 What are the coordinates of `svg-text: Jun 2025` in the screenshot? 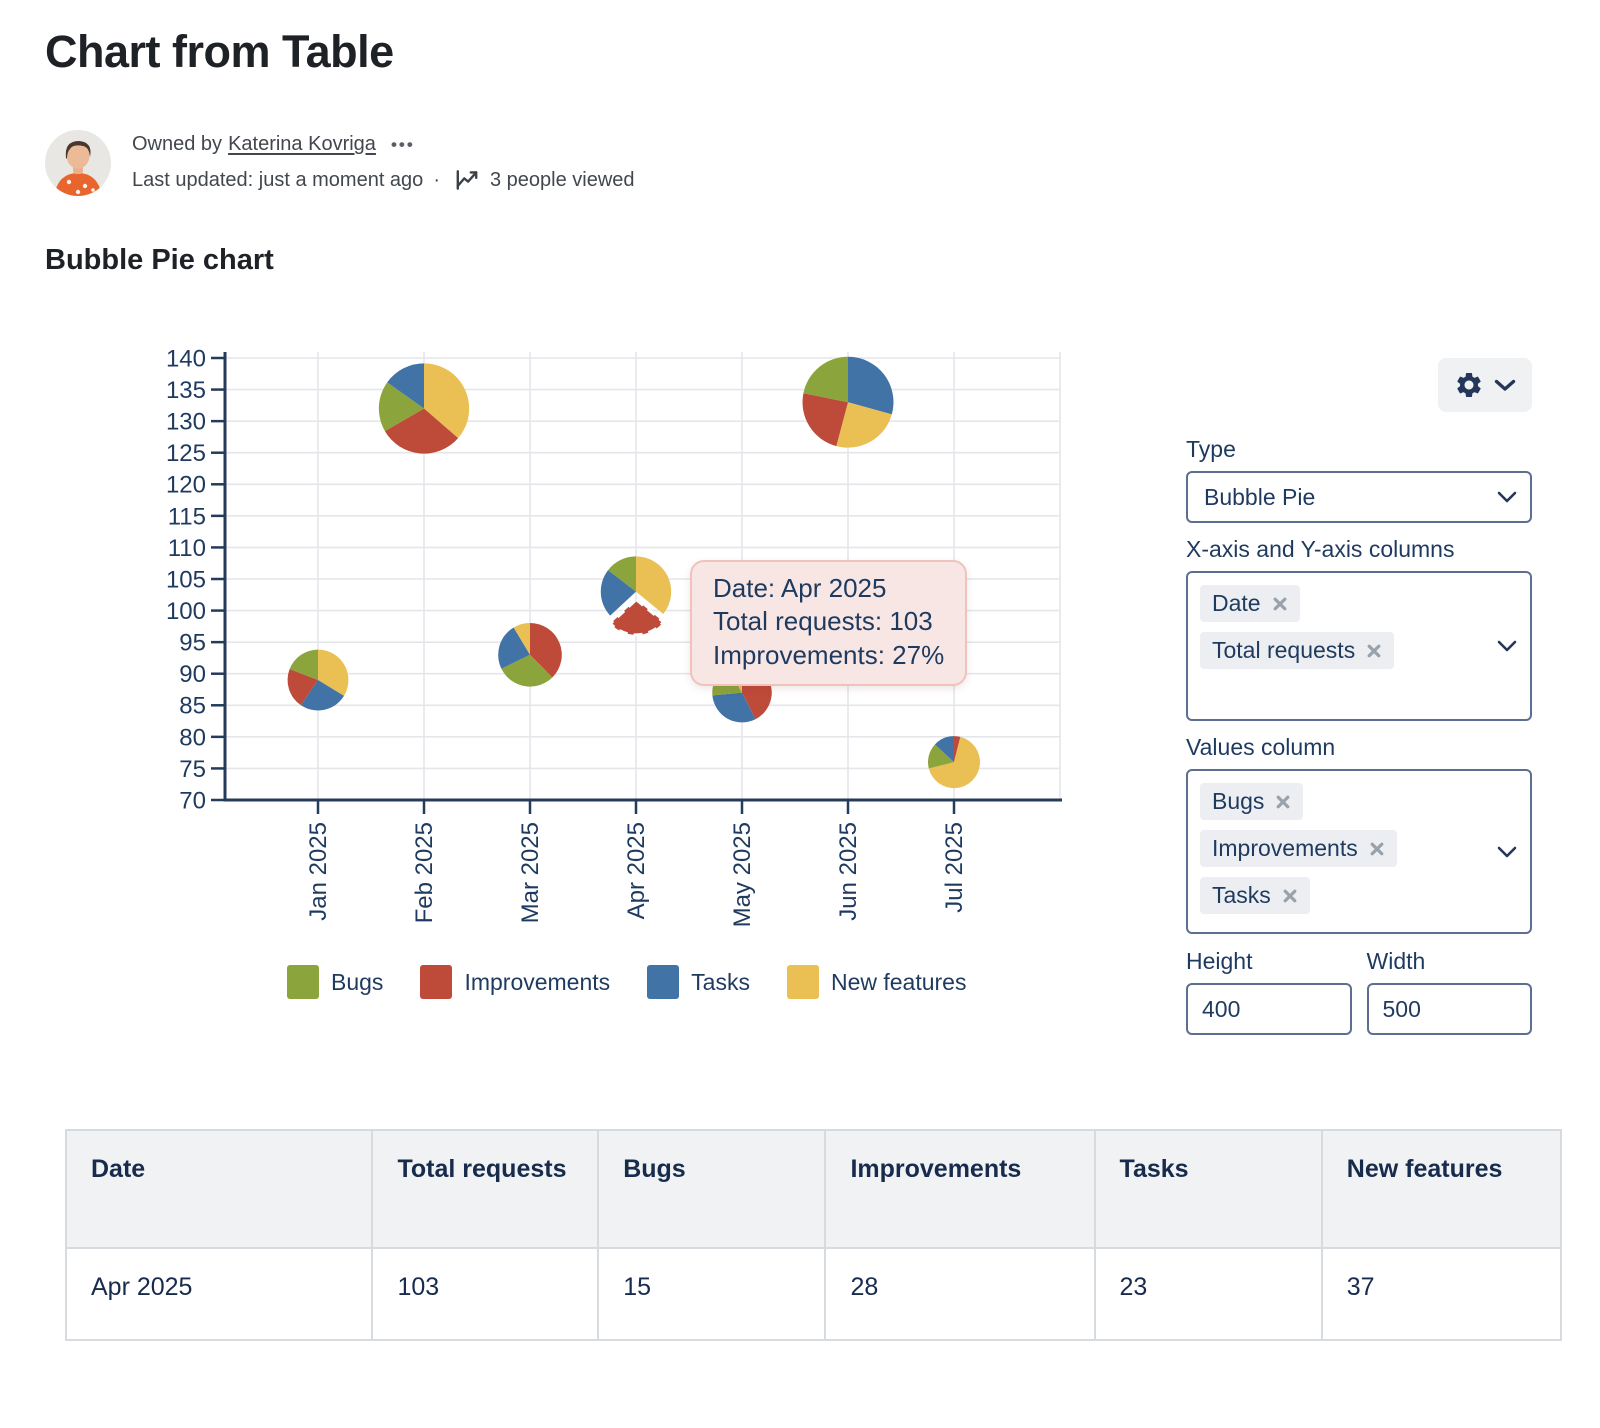 It's located at (848, 871).